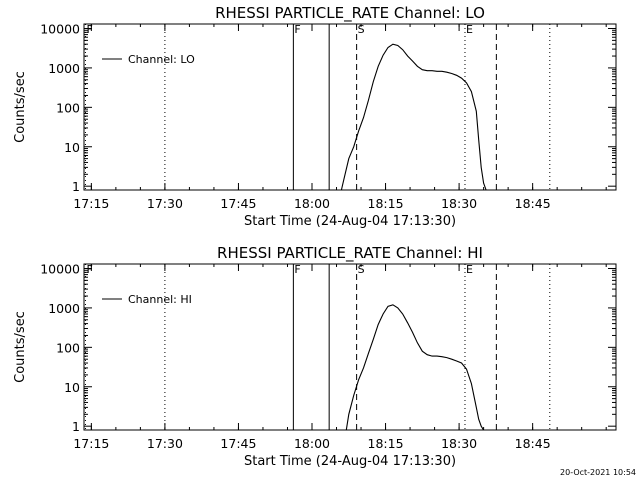 This screenshot has height=484, width=640. I want to click on footer-timestamp: 20-Oct-2021 10:54, so click(598, 472).